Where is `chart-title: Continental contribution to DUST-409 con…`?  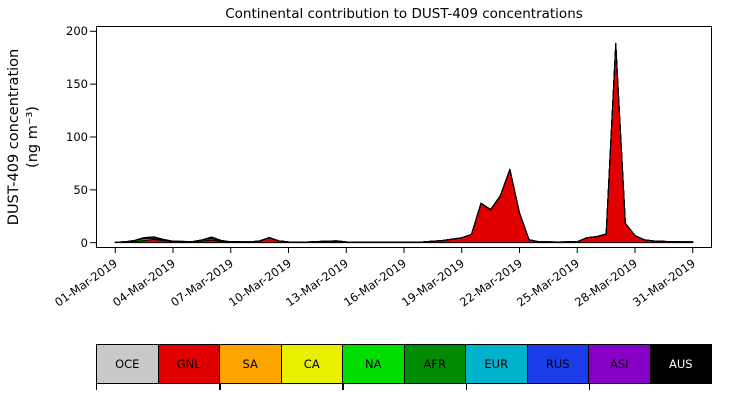
chart-title: Continental contribution to DUST-409 con… is located at coordinates (404, 14).